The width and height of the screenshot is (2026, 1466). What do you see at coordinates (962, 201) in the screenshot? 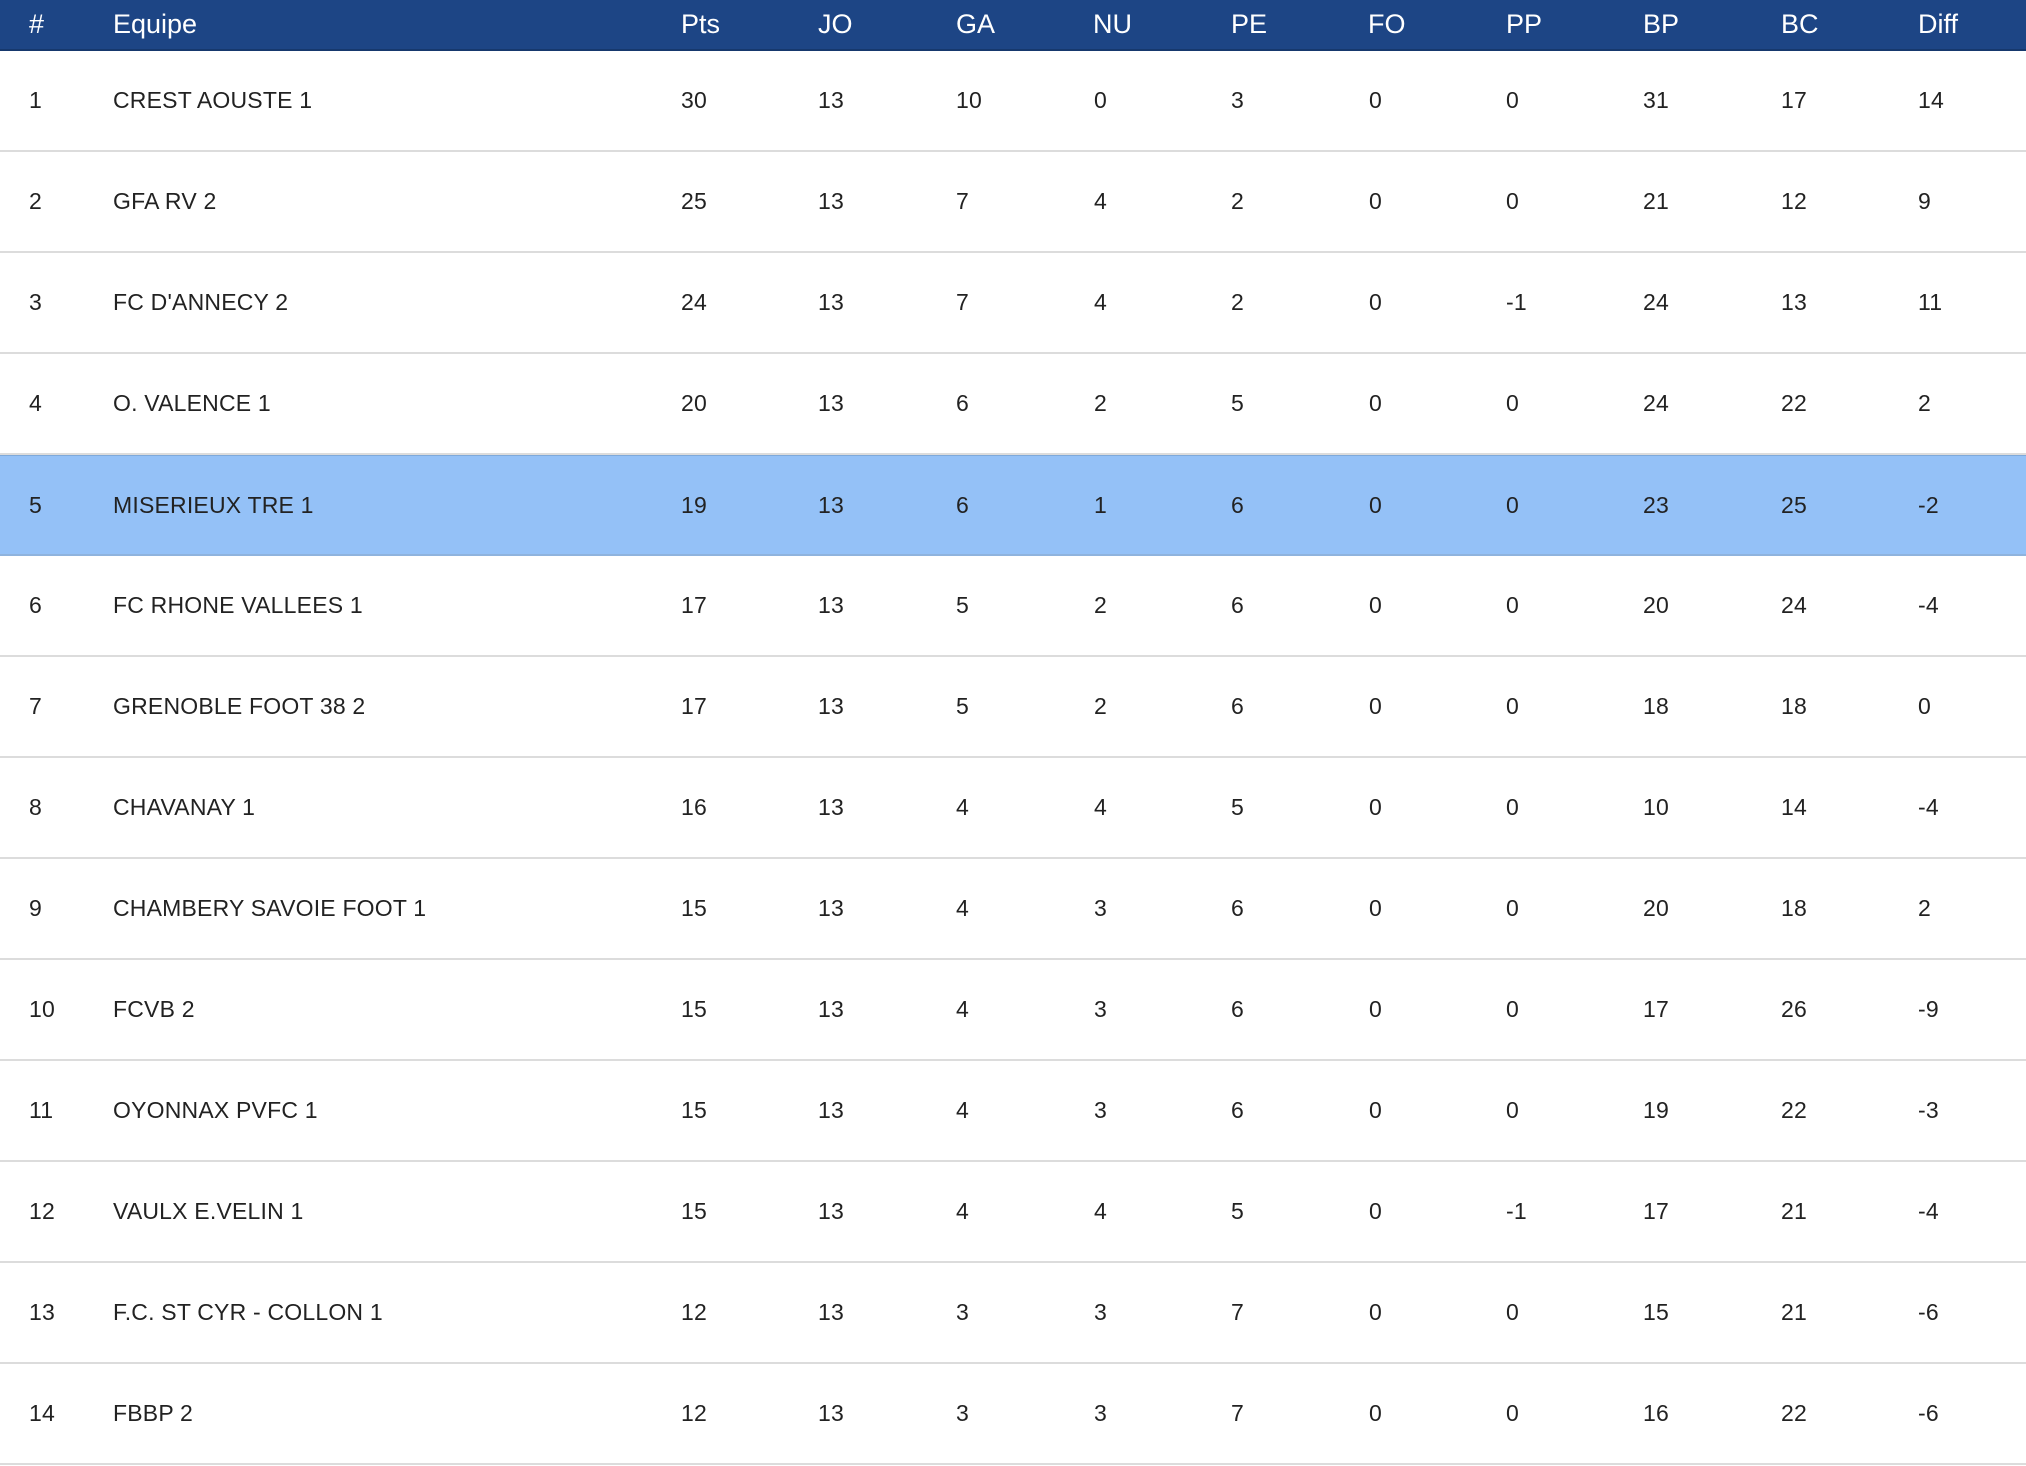
I see `row-won: 7` at bounding box center [962, 201].